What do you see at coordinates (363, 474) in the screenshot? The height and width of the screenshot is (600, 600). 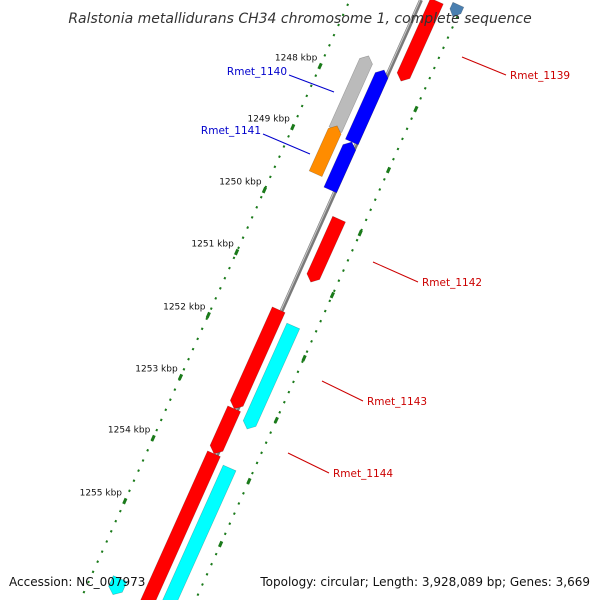 I see `gene-label-rmet-1144: Rmet_1144` at bounding box center [363, 474].